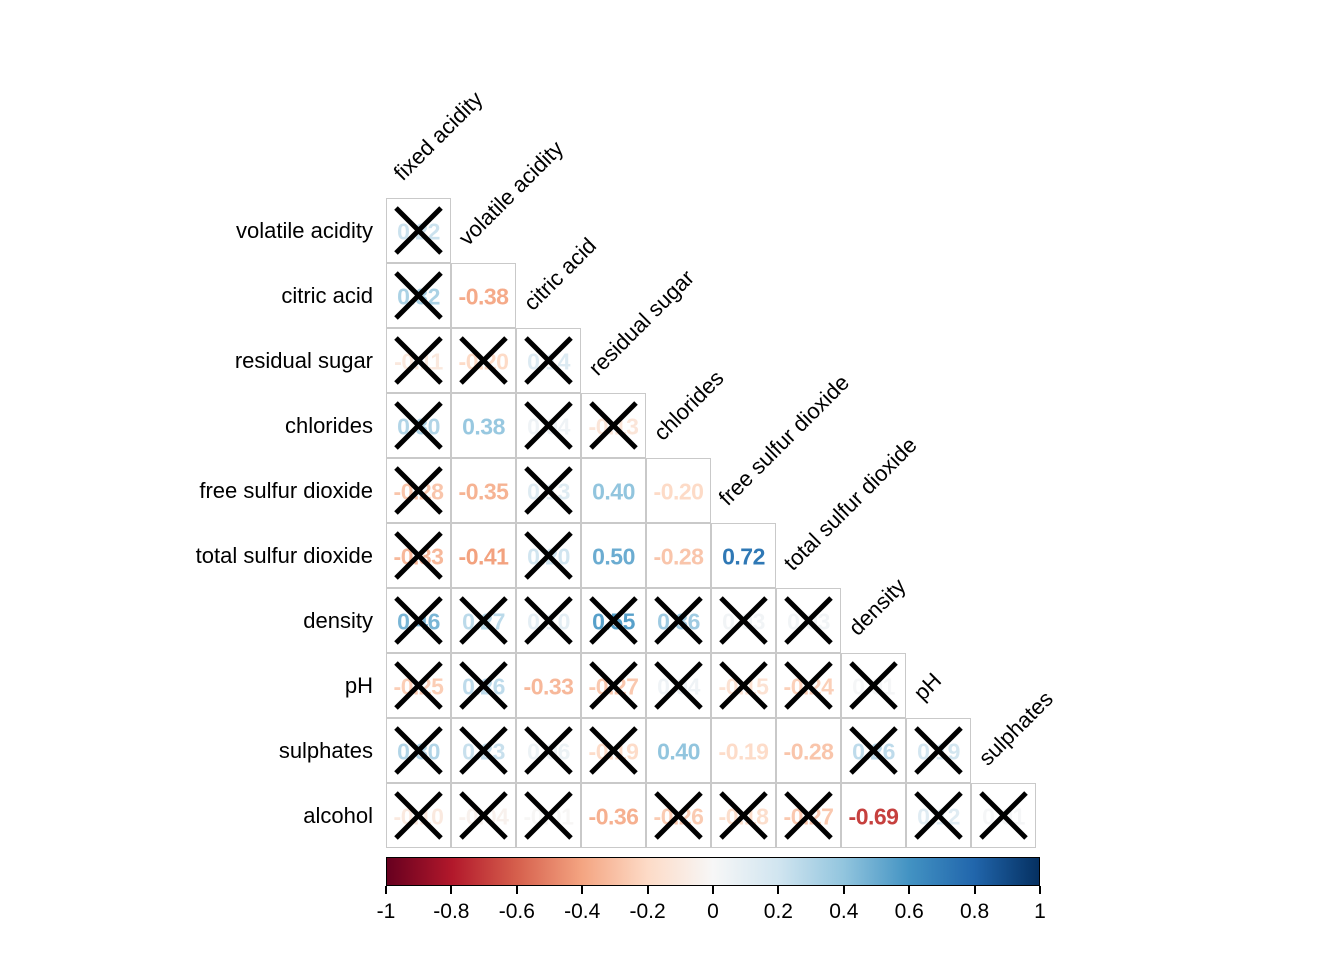 The width and height of the screenshot is (1344, 960). I want to click on row-label-chlorides: chlorides, so click(328, 425).